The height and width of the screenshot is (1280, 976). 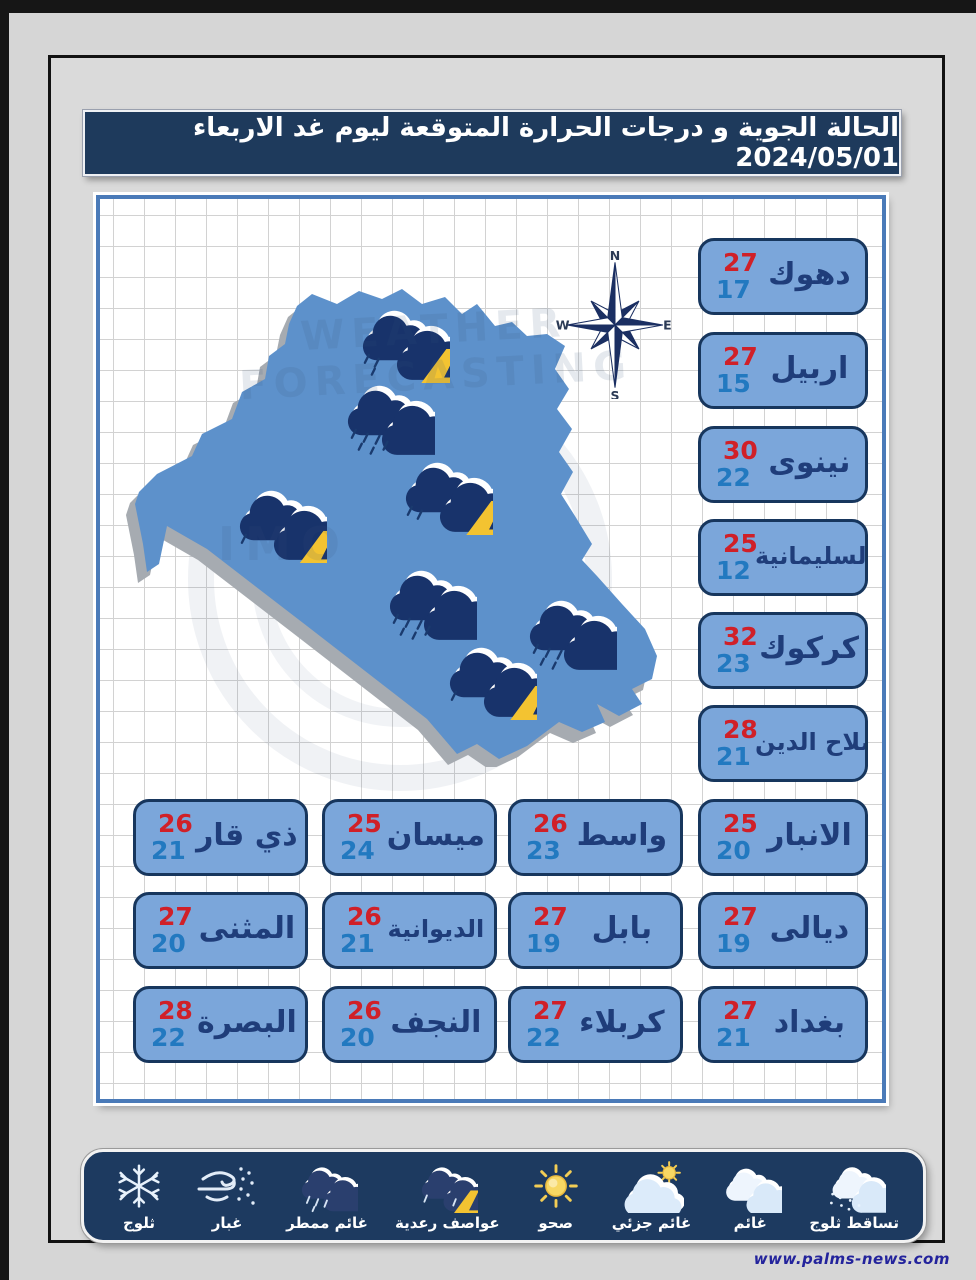 What do you see at coordinates (488, 6) in the screenshot?
I see `outer-border-top` at bounding box center [488, 6].